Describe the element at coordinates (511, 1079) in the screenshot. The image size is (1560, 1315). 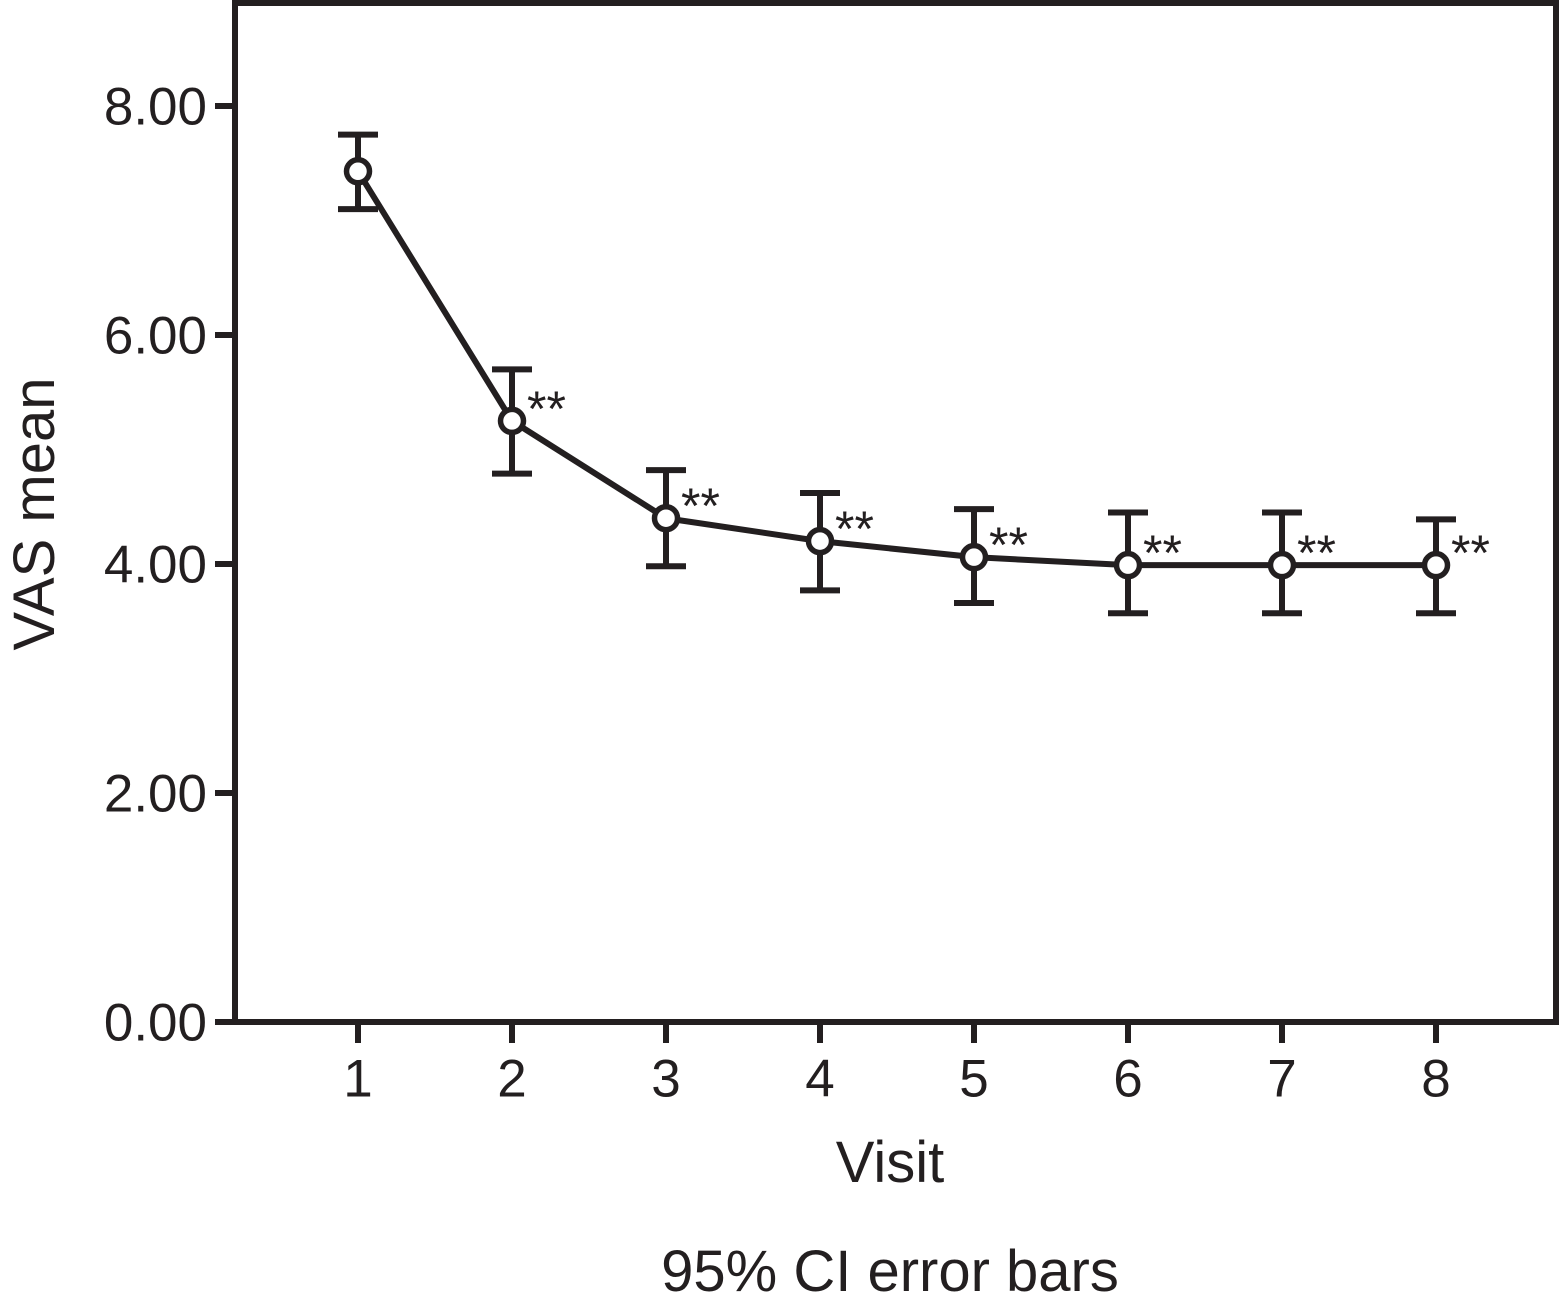
I see `x-axis-tick-label: 2` at that location.